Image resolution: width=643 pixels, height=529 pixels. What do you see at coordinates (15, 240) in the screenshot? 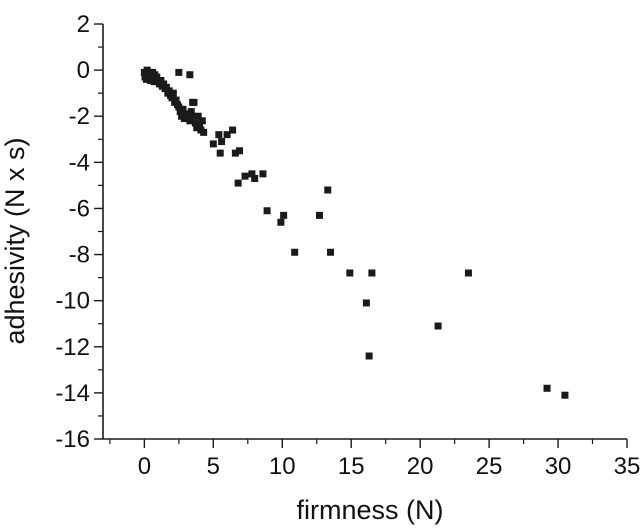
I see `y-axis-title: adhesivity (N x s)` at bounding box center [15, 240].